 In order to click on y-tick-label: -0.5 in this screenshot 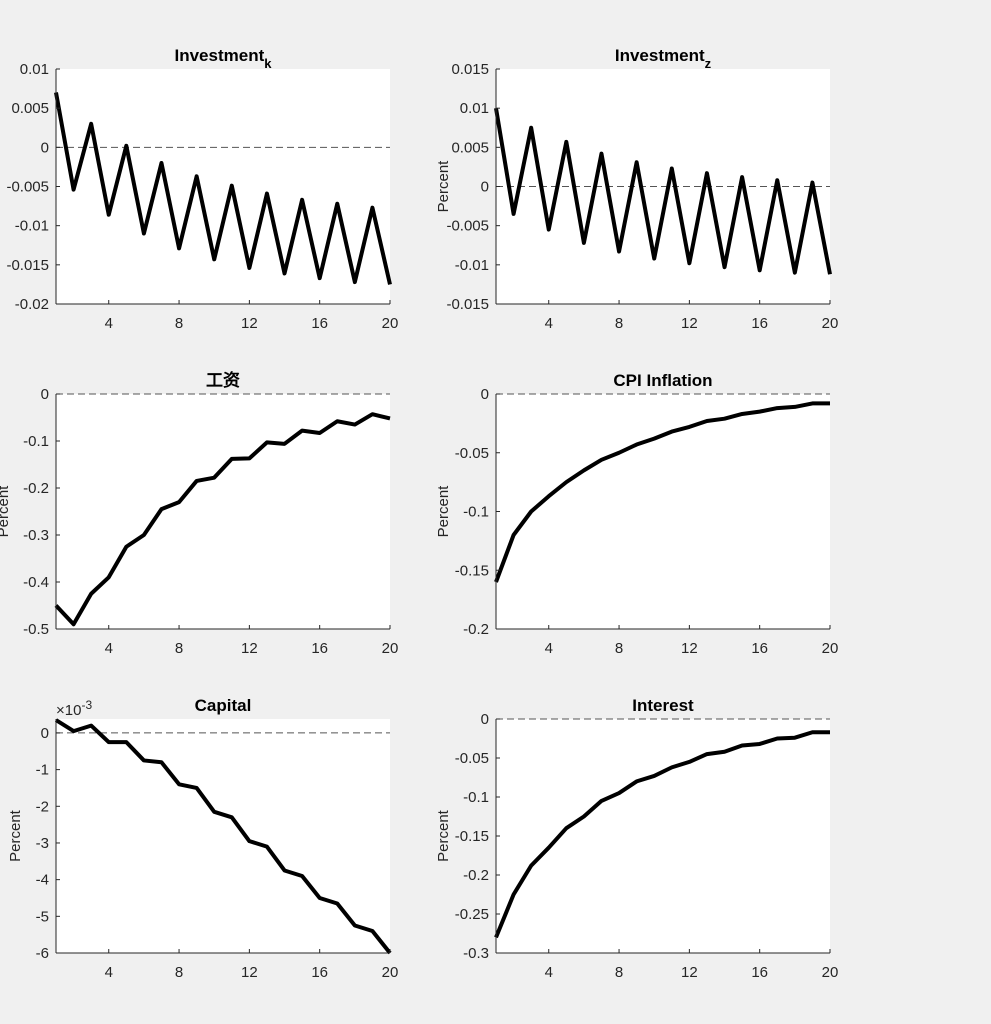, I will do `click(36, 629)`.